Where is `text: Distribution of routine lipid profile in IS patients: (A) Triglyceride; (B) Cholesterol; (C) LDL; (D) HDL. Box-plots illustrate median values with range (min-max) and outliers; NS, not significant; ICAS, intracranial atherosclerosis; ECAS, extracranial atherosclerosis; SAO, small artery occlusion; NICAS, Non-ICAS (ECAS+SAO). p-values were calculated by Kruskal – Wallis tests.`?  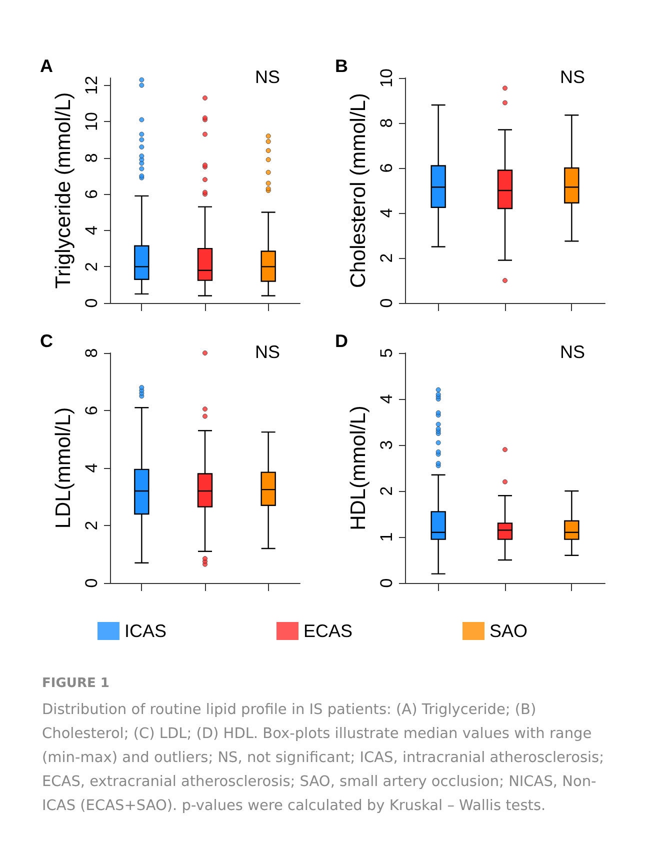 text: Distribution of routine lipid profile in IS patients: (A) Triglyceride; (B) Cholesterol; (C) LDL; (D) HDL. Box-plots illustrate median values with range (min-max) and outliers; NS, not significant; ICAS, intracranial atherosclerosis; ECAS, extracranial atherosclerosis; SAO, small artery occlusion; NICAS, Non-ICAS (ECAS+SAO). p-values were calculated by Kruskal – Wallis tests. is located at coordinates (323, 758).